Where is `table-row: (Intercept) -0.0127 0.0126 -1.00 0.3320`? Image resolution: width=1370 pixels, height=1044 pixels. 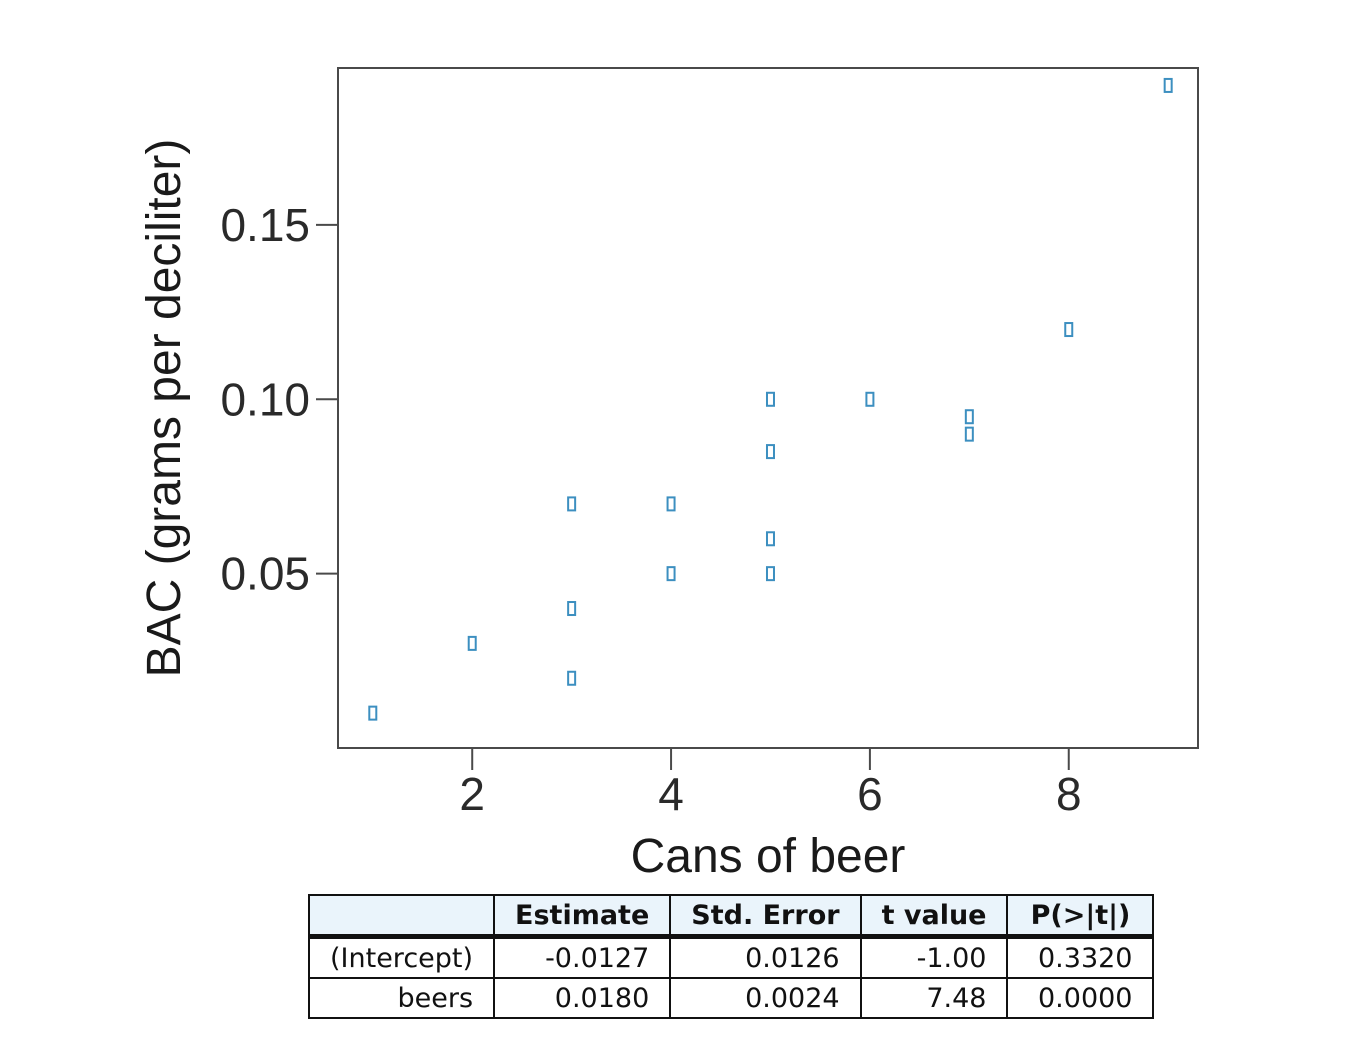 table-row: (Intercept) -0.0127 0.0126 -1.00 0.3320 is located at coordinates (731, 957).